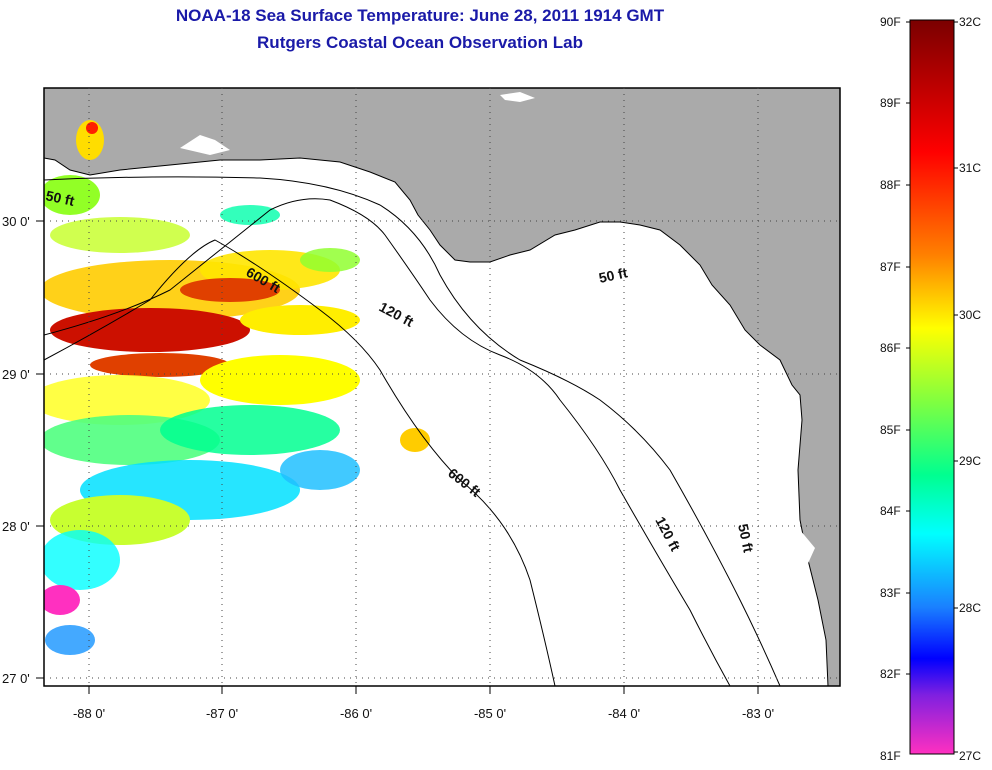 The image size is (992, 770). What do you see at coordinates (890, 348) in the screenshot?
I see `colorbar-f-label: 86F` at bounding box center [890, 348].